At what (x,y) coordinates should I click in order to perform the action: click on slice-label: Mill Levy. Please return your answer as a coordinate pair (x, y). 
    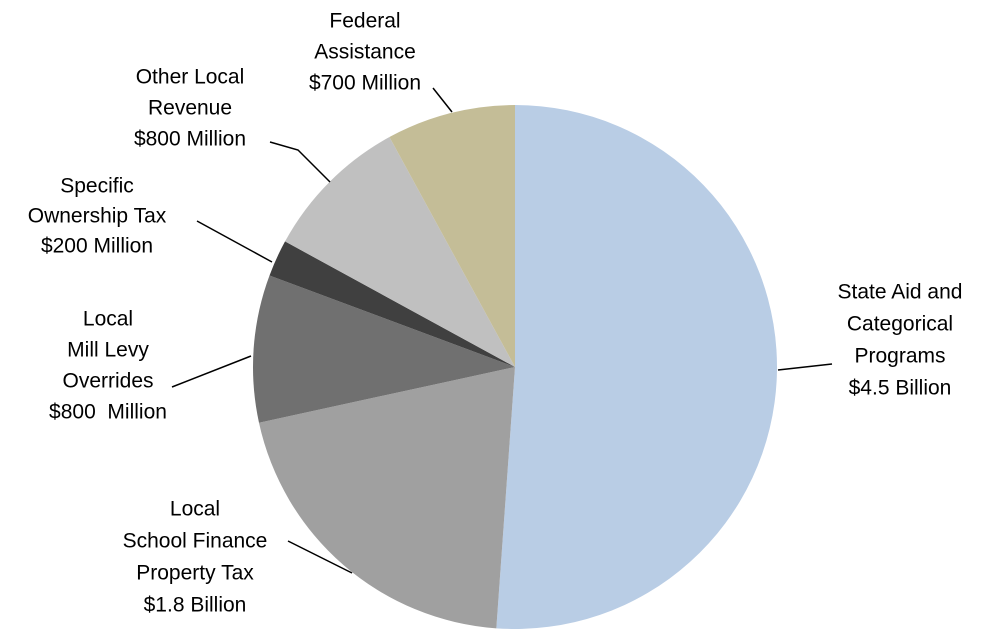
    Looking at the image, I should click on (108, 350).